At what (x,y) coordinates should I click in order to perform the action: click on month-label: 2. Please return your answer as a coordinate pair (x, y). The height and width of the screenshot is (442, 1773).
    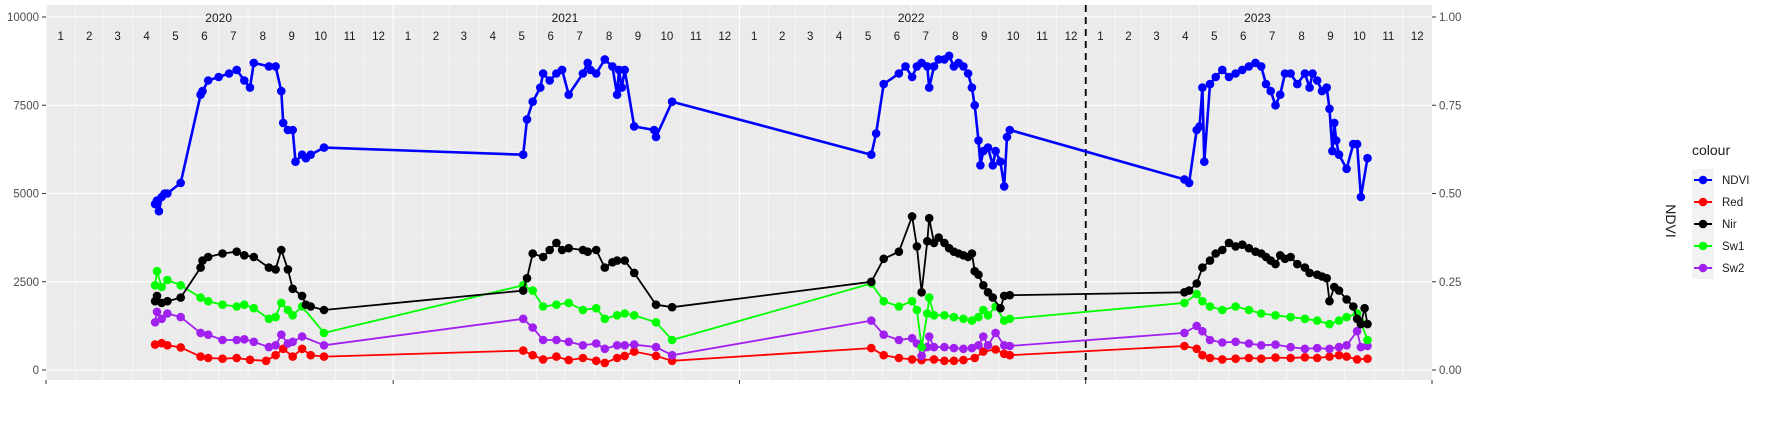
    Looking at the image, I should click on (436, 37).